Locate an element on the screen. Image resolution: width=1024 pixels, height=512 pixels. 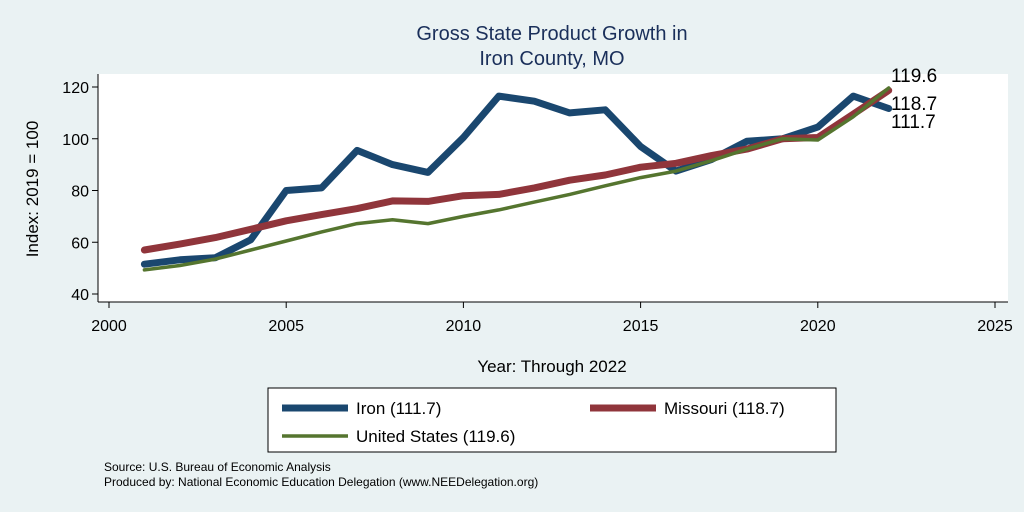
y-tick-label: 40 is located at coordinates (80, 295).